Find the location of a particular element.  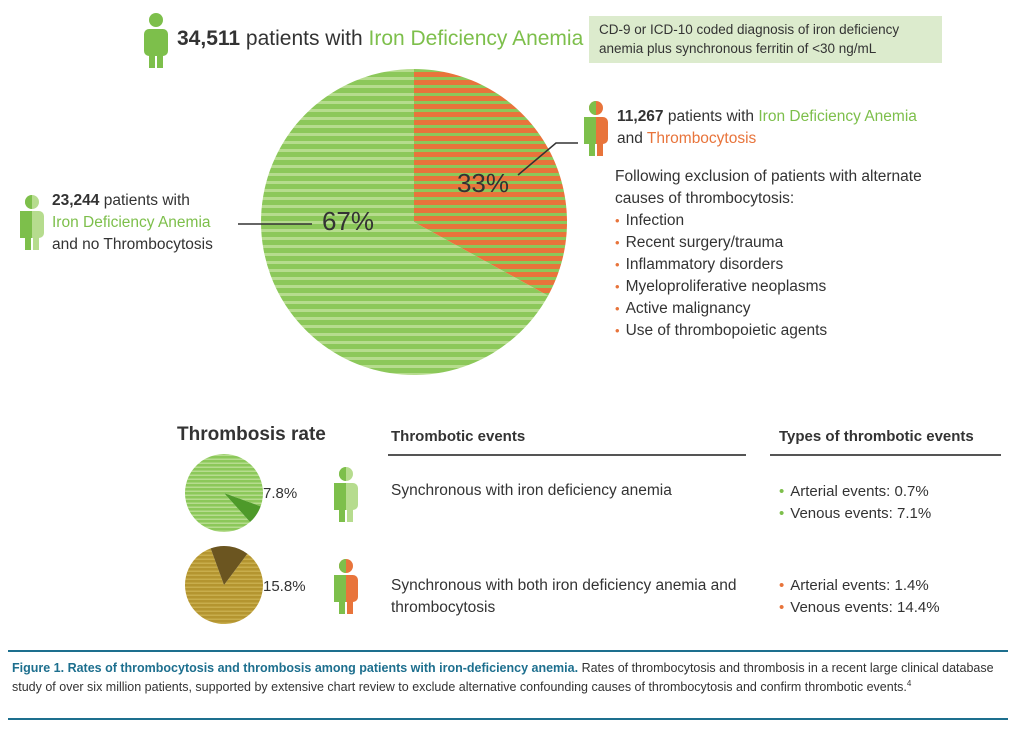

caption-bottom-rule is located at coordinates (508, 719).